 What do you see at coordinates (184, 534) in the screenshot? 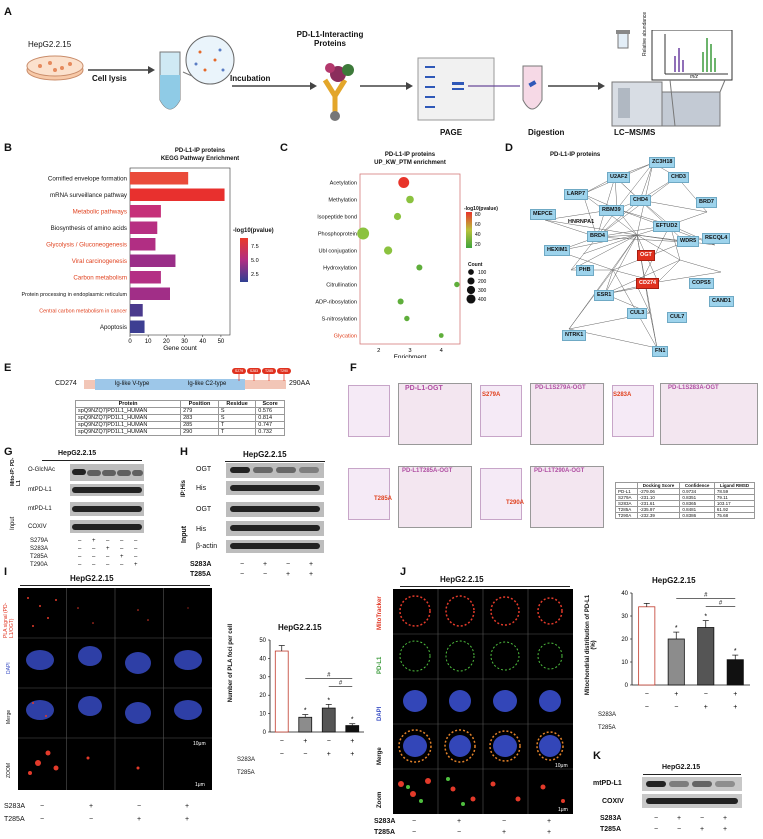
I see `h-group2-label: Input` at bounding box center [184, 534].